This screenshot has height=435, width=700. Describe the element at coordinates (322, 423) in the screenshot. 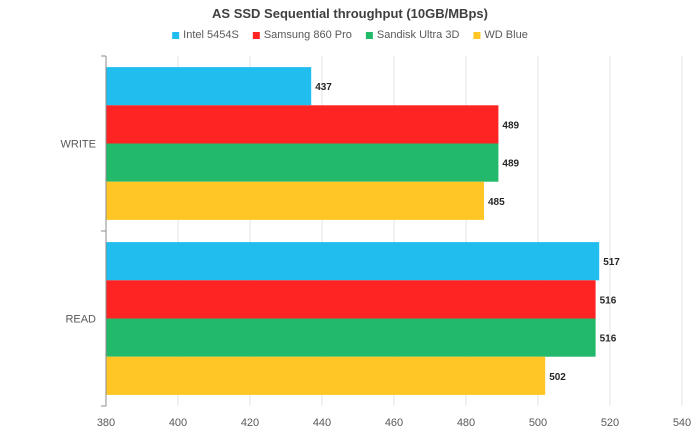

I see `x-tick-label: 440` at that location.